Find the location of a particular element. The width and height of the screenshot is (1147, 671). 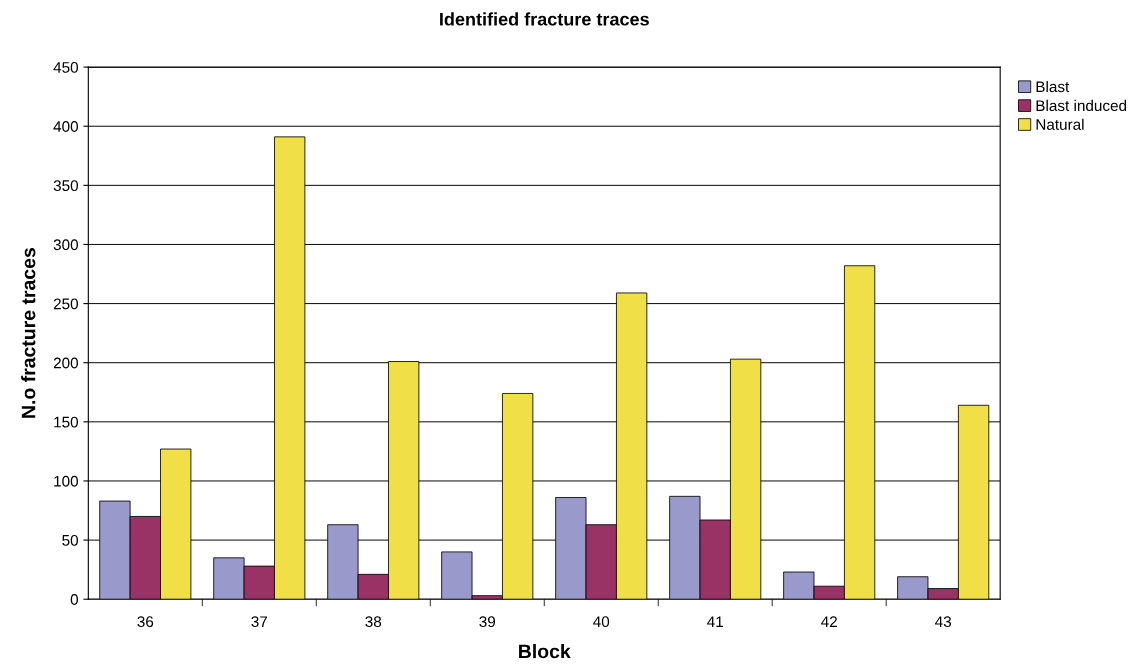

y-tick-label: 100 is located at coordinates (66, 481).